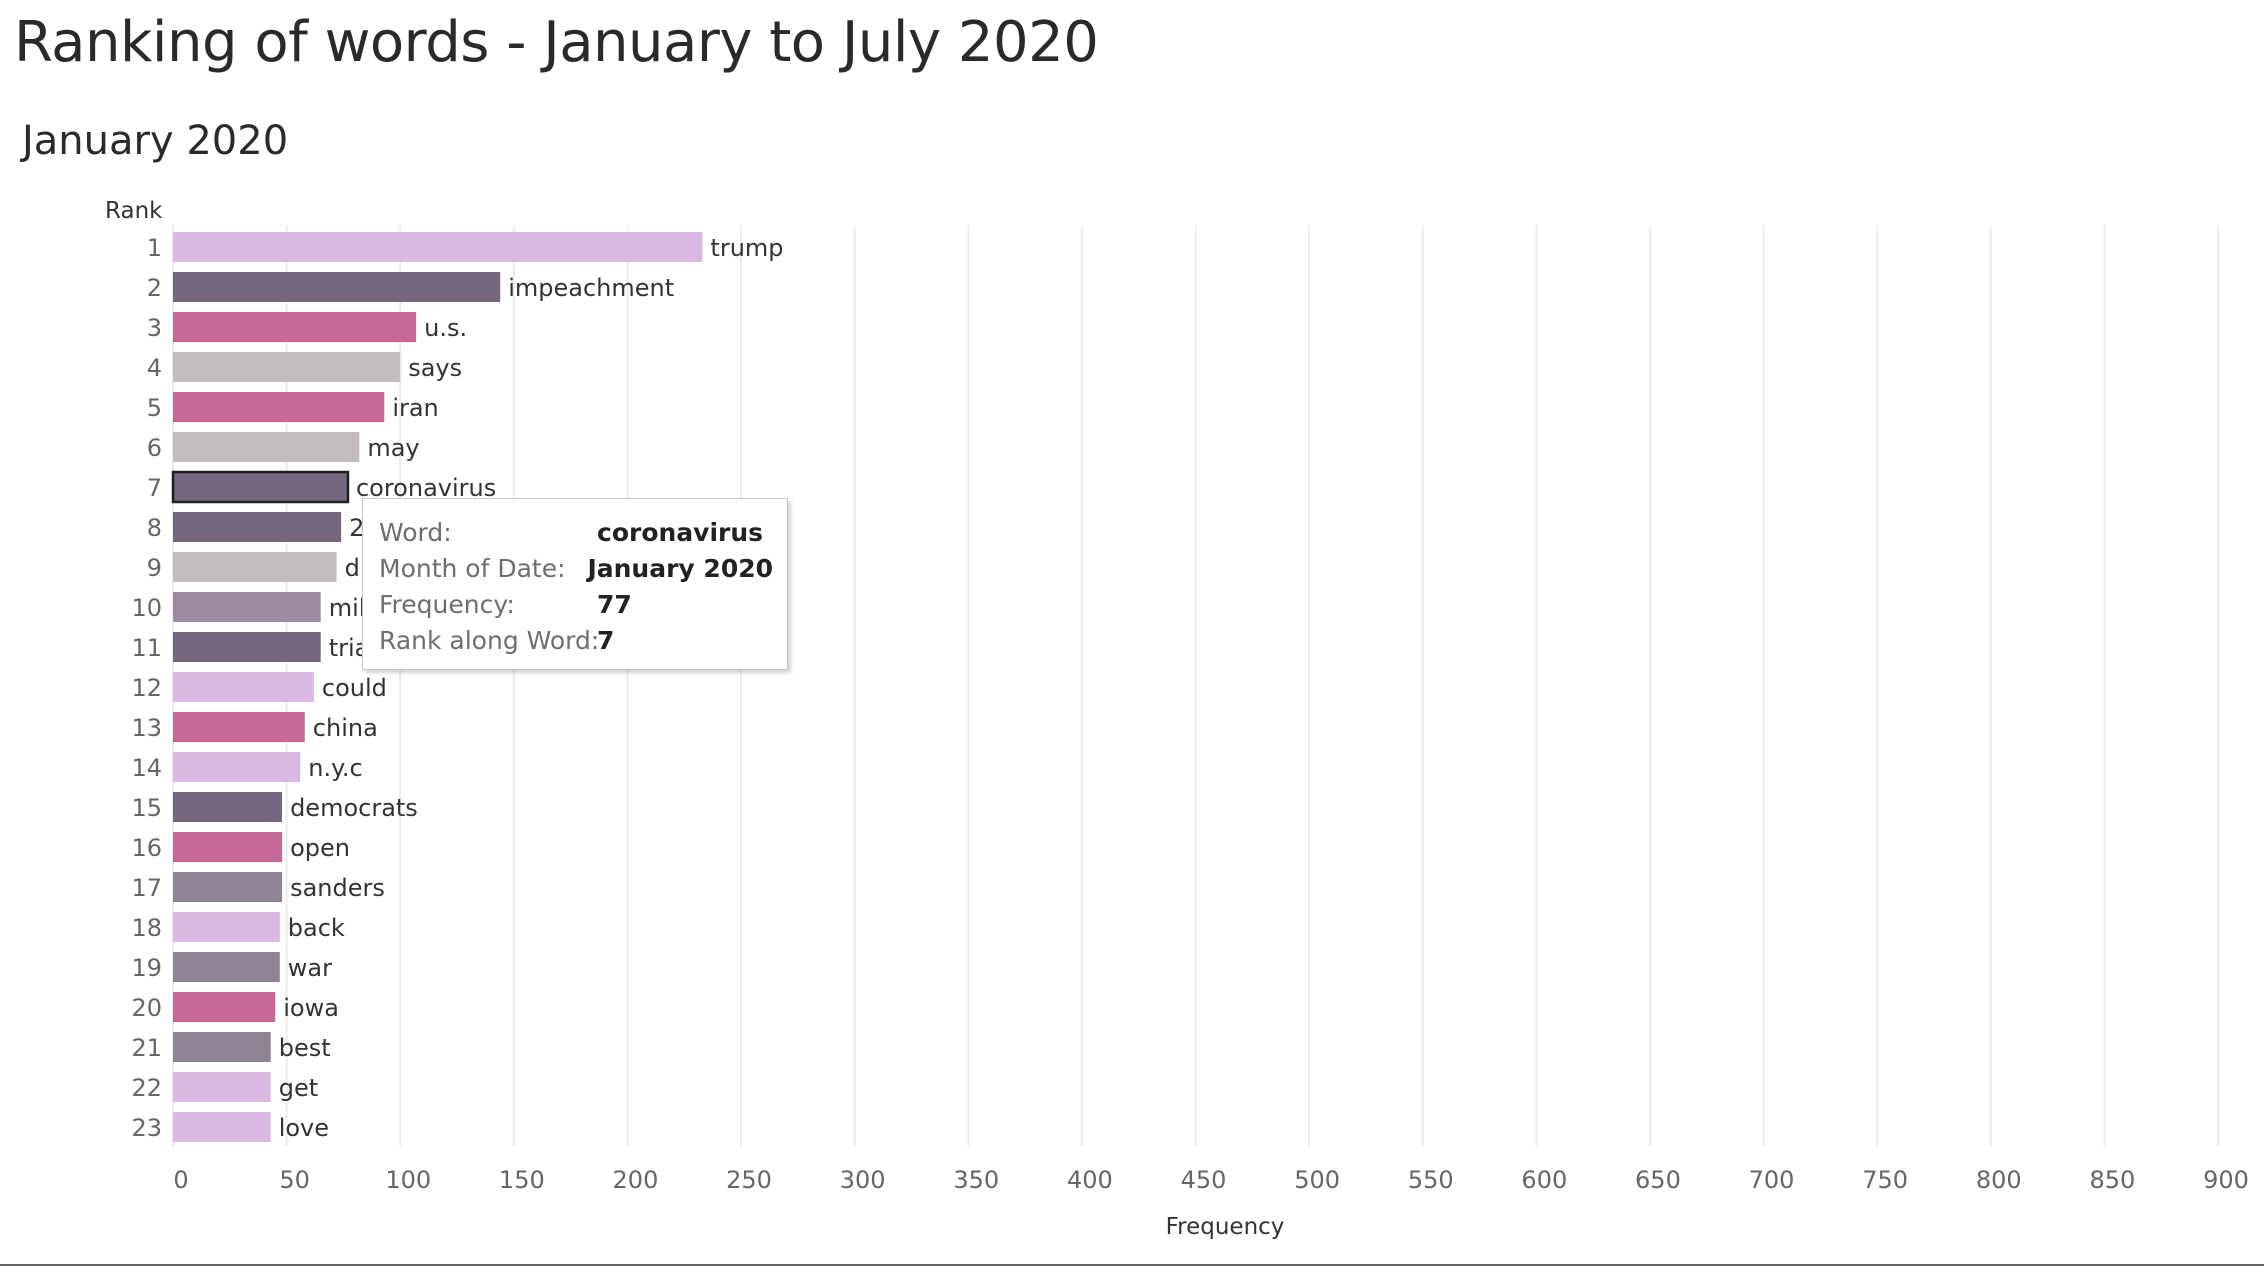 The image size is (2264, 1266). I want to click on bar-label: trump, so click(746, 248).